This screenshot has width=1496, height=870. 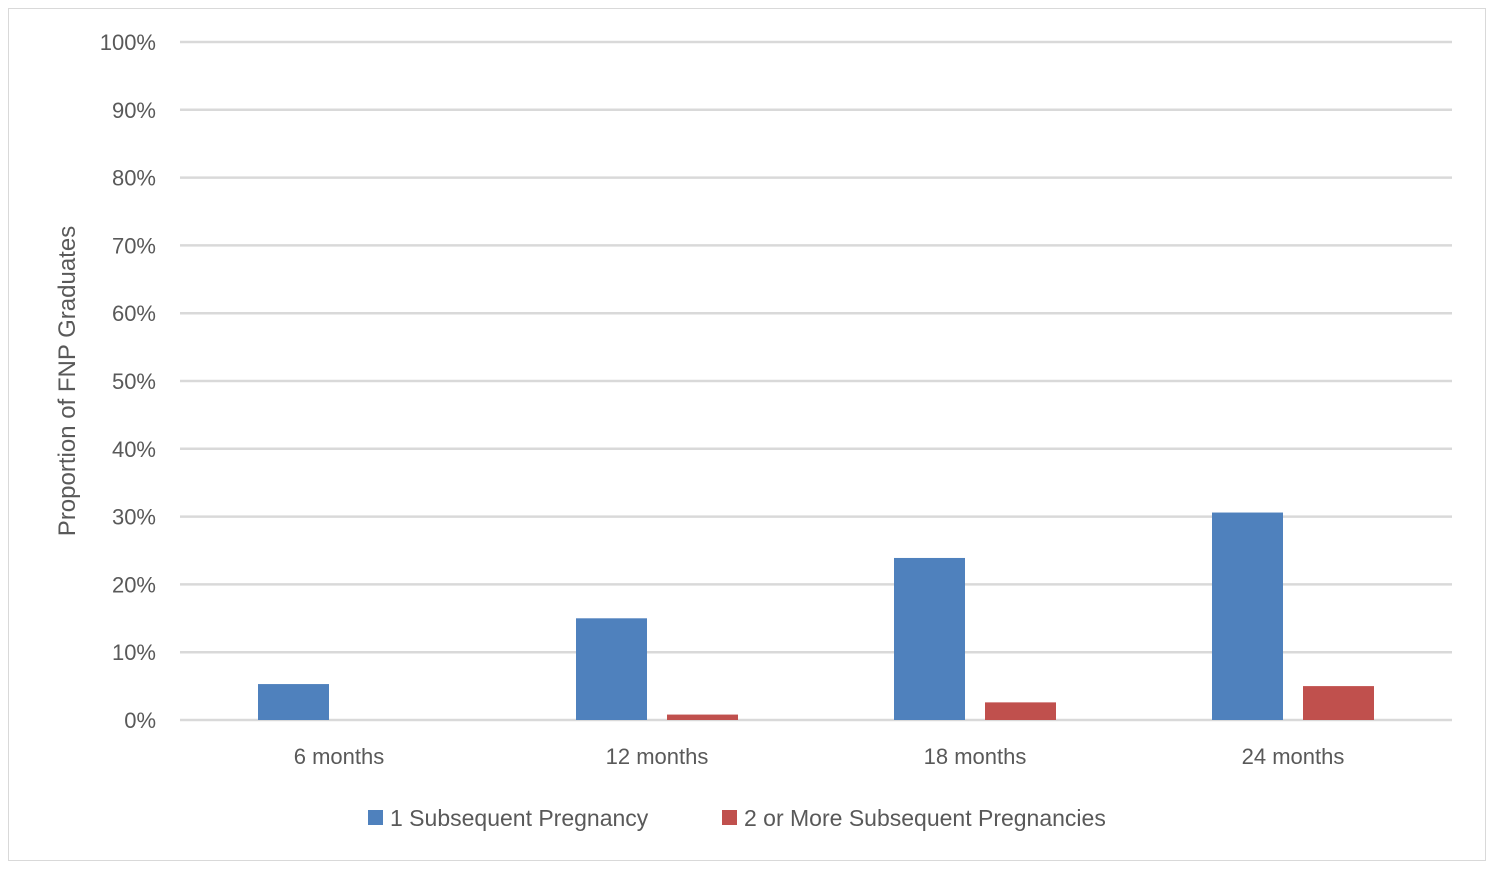 What do you see at coordinates (134, 381) in the screenshot?
I see `y-tick-label: 50%` at bounding box center [134, 381].